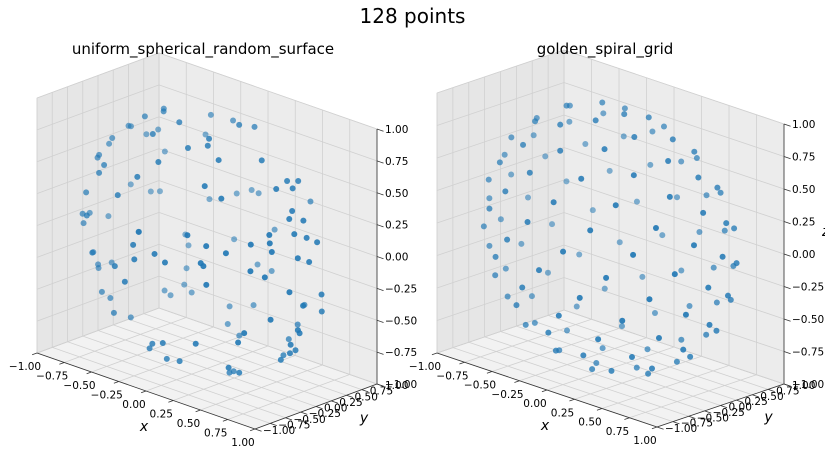 The height and width of the screenshot is (465, 825). I want to click on z-tick-label: −0.75, so click(401, 353).